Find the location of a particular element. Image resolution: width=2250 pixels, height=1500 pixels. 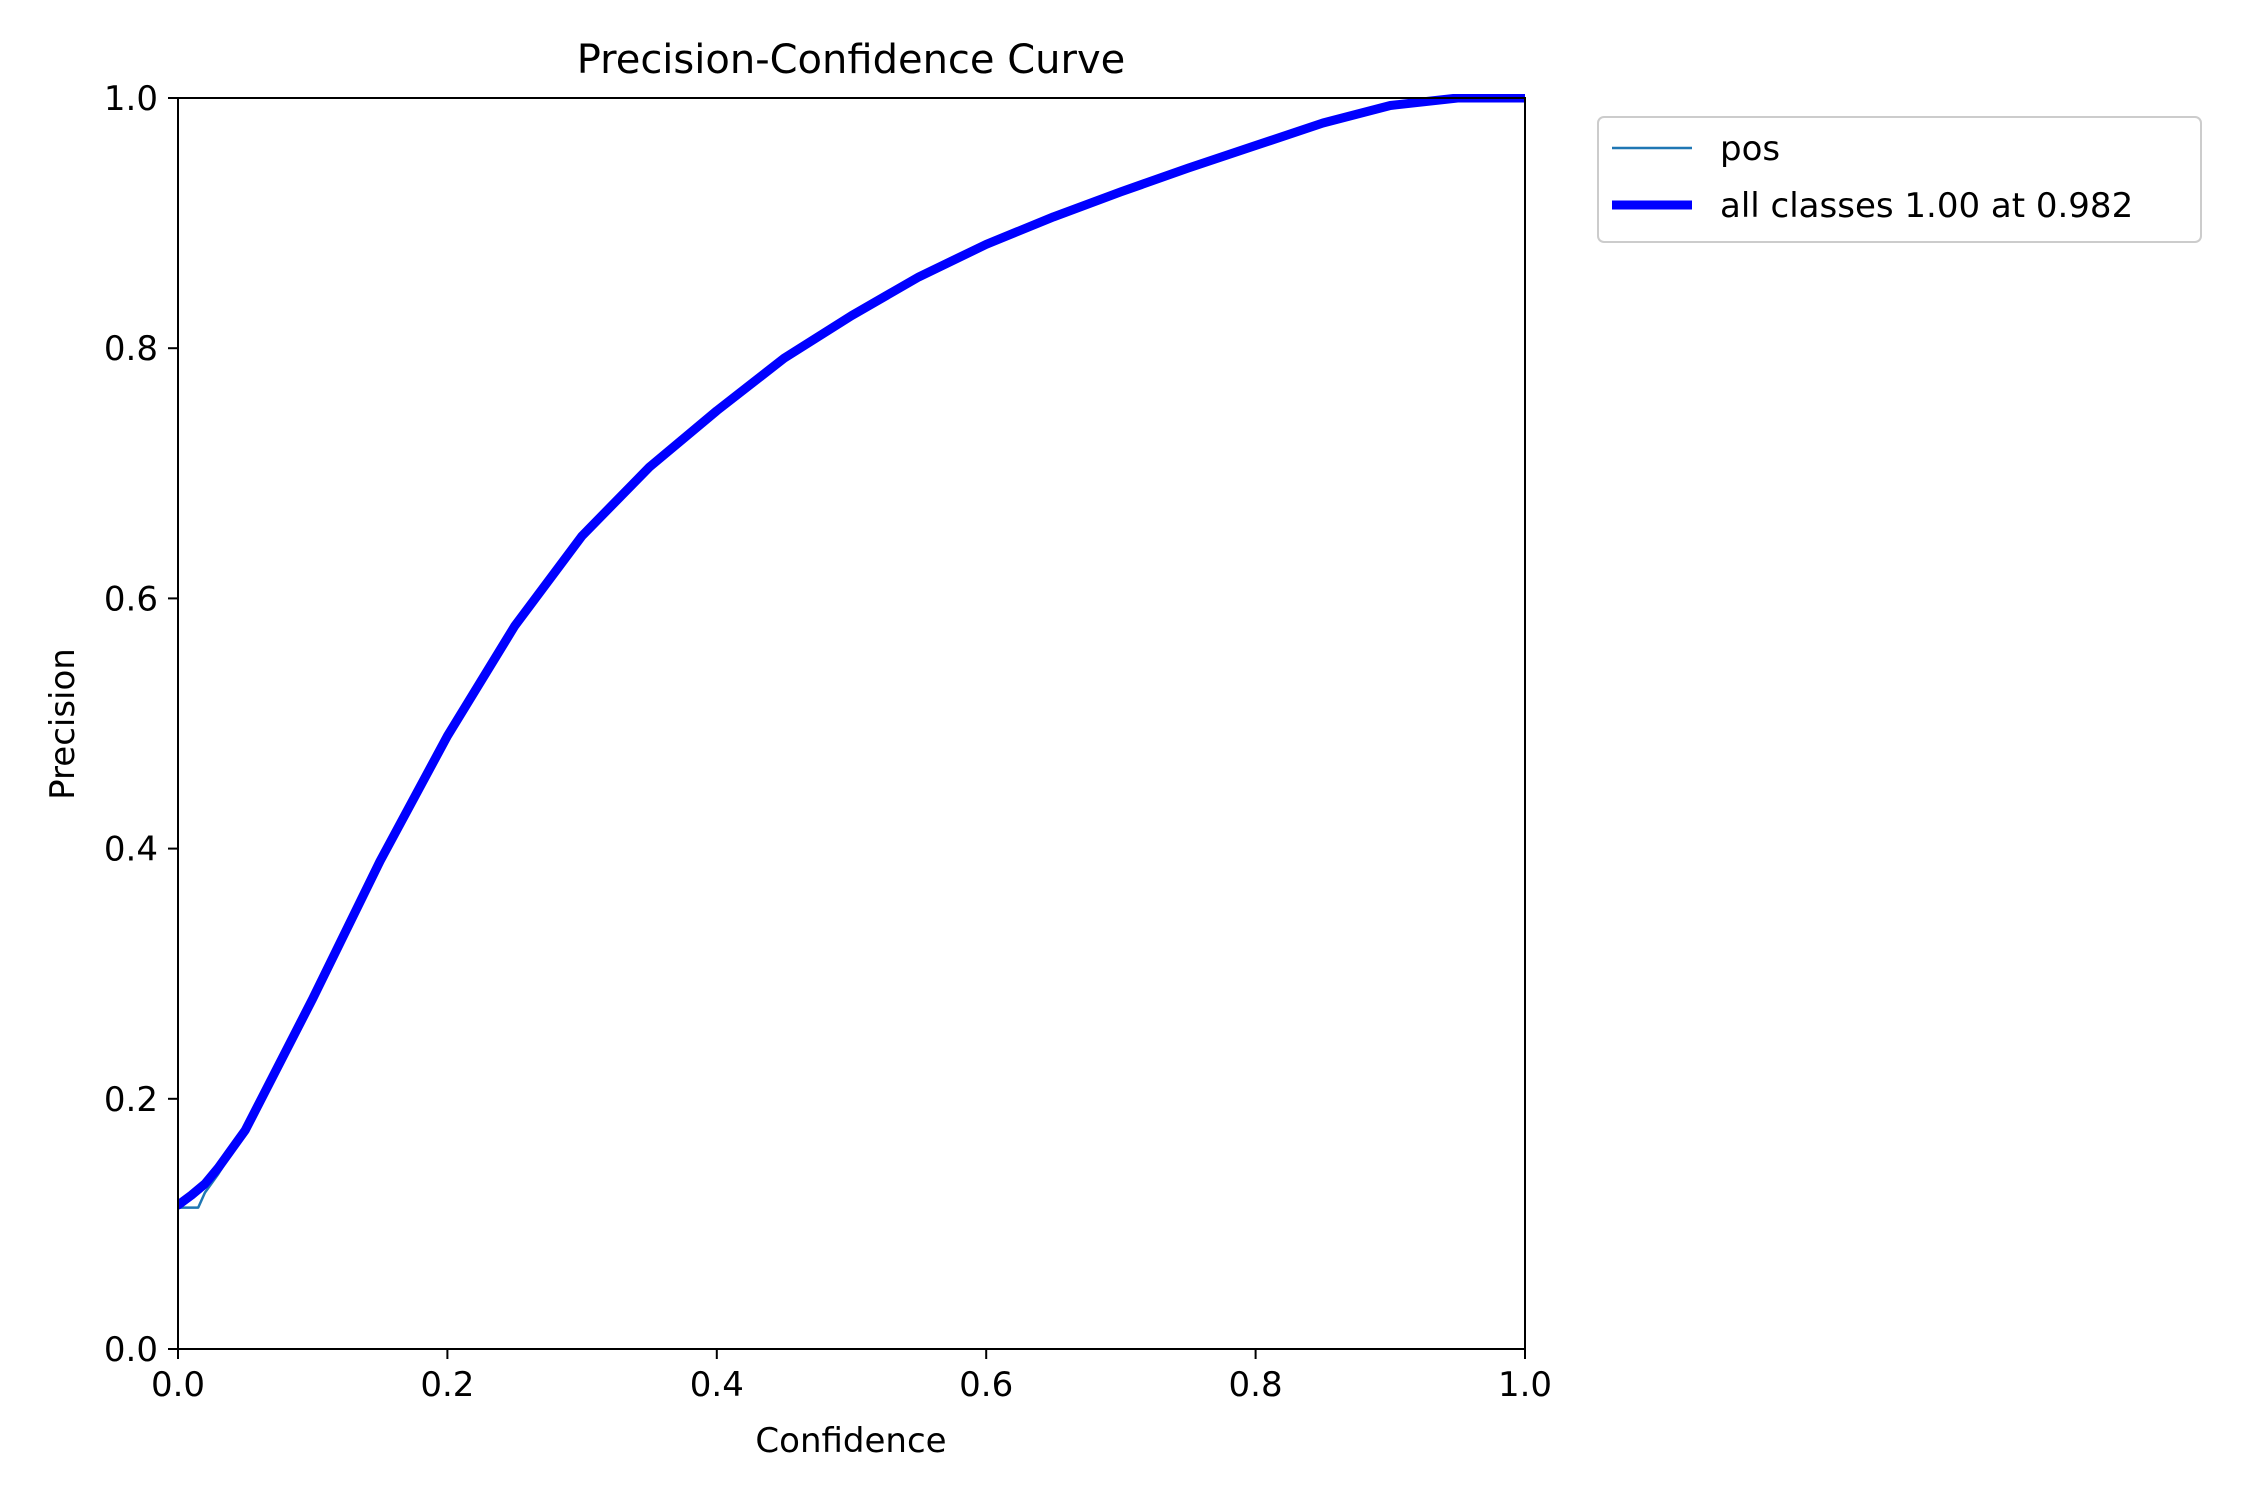

x-tick-label: 1.0 is located at coordinates (1525, 1385).